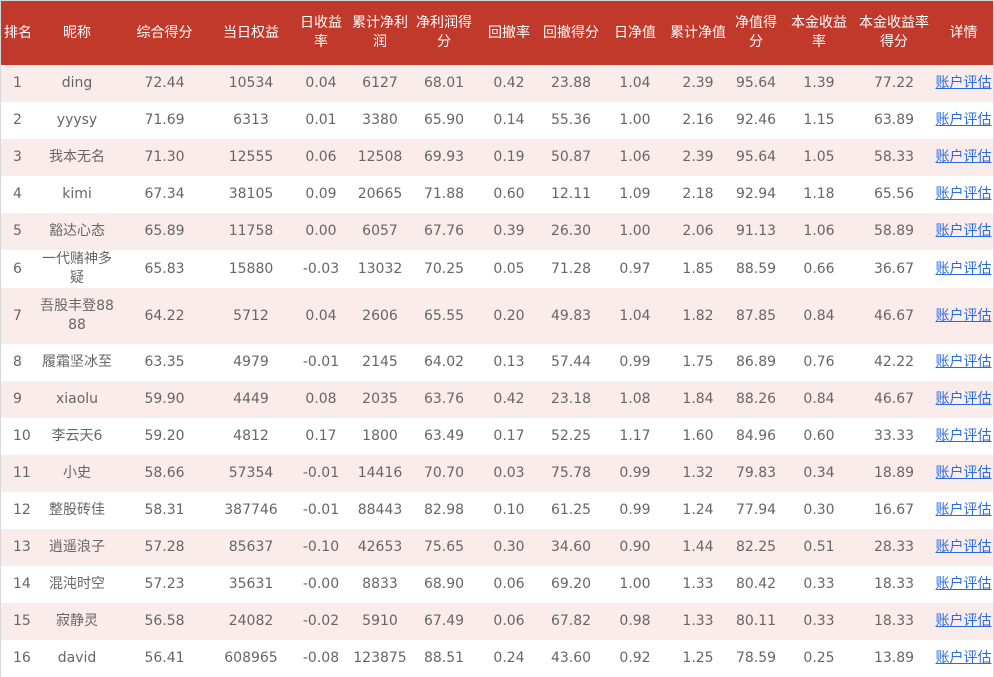  Describe the element at coordinates (17, 362) in the screenshot. I see `rank-cell: 8` at that location.